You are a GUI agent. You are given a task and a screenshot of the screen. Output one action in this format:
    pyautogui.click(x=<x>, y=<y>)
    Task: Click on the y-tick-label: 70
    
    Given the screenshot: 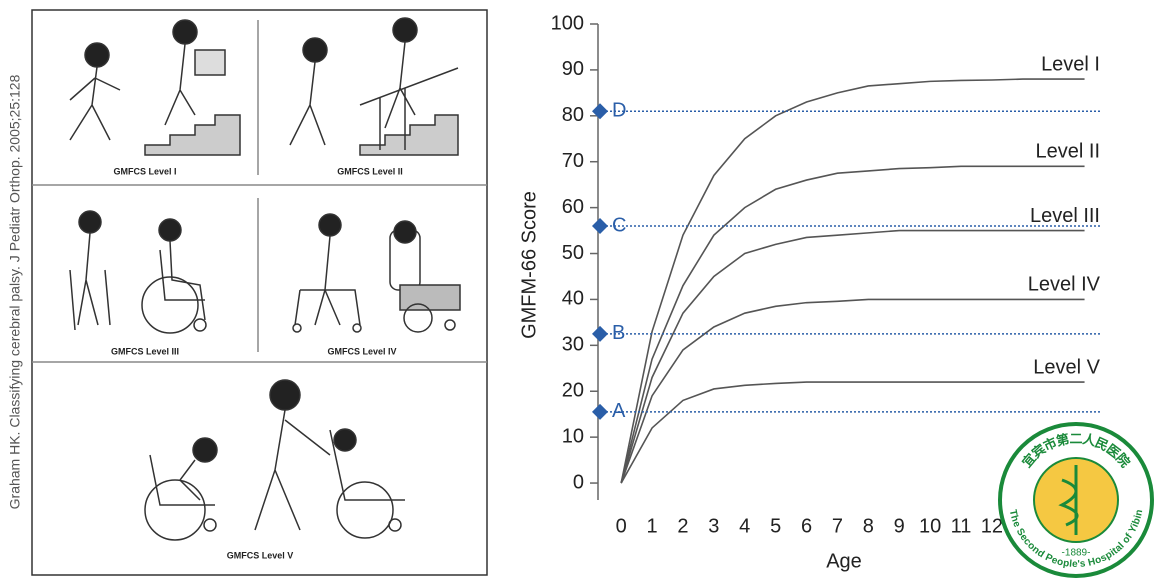 What is the action you would take?
    pyautogui.click(x=573, y=161)
    